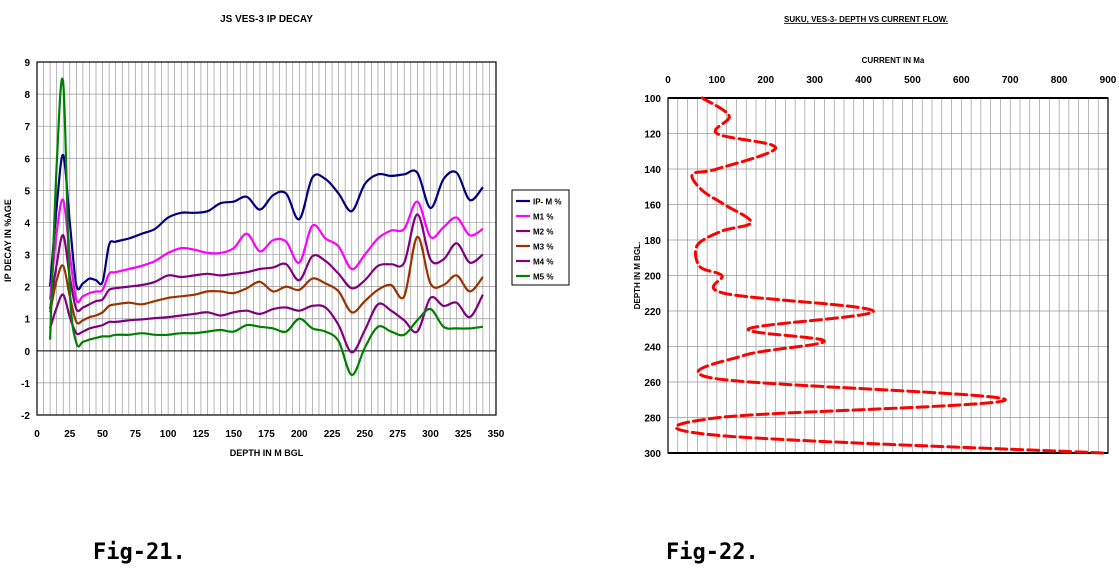 The width and height of the screenshot is (1119, 579). What do you see at coordinates (365, 434) in the screenshot?
I see `chart1-x-tick-label: 250` at bounding box center [365, 434].